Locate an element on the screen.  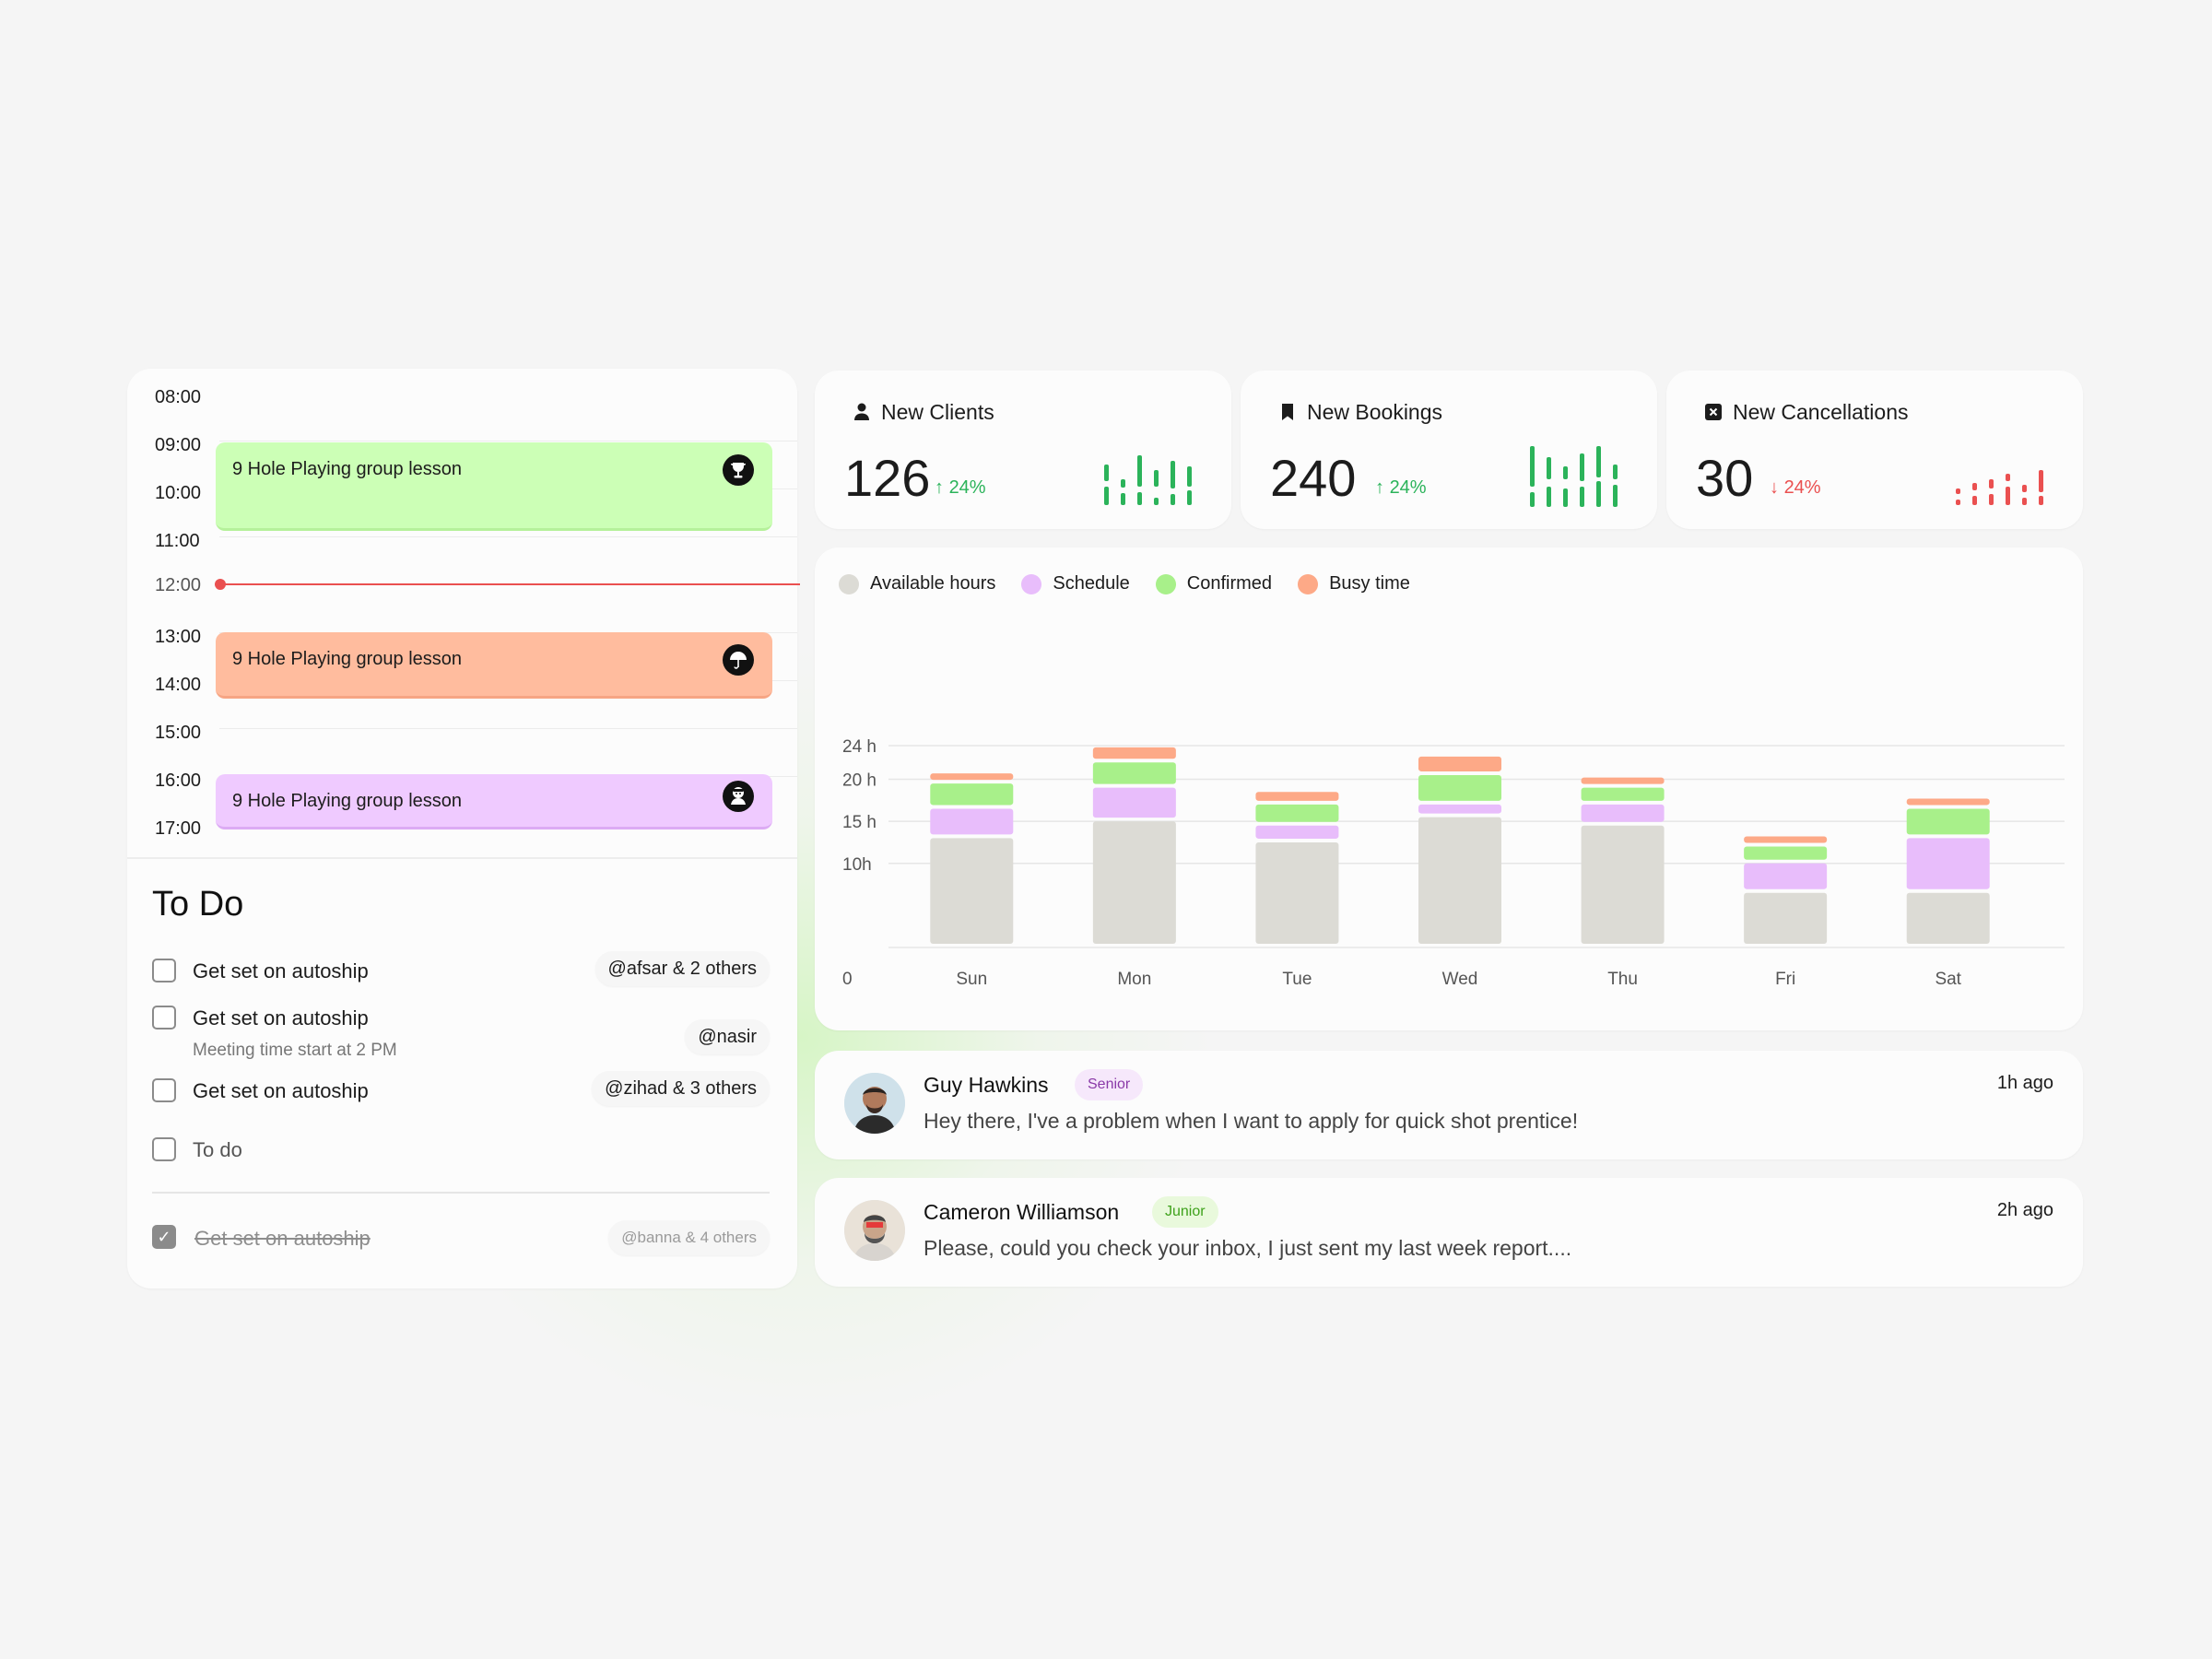
stat-value: 30 is located at coordinates (1725, 478).